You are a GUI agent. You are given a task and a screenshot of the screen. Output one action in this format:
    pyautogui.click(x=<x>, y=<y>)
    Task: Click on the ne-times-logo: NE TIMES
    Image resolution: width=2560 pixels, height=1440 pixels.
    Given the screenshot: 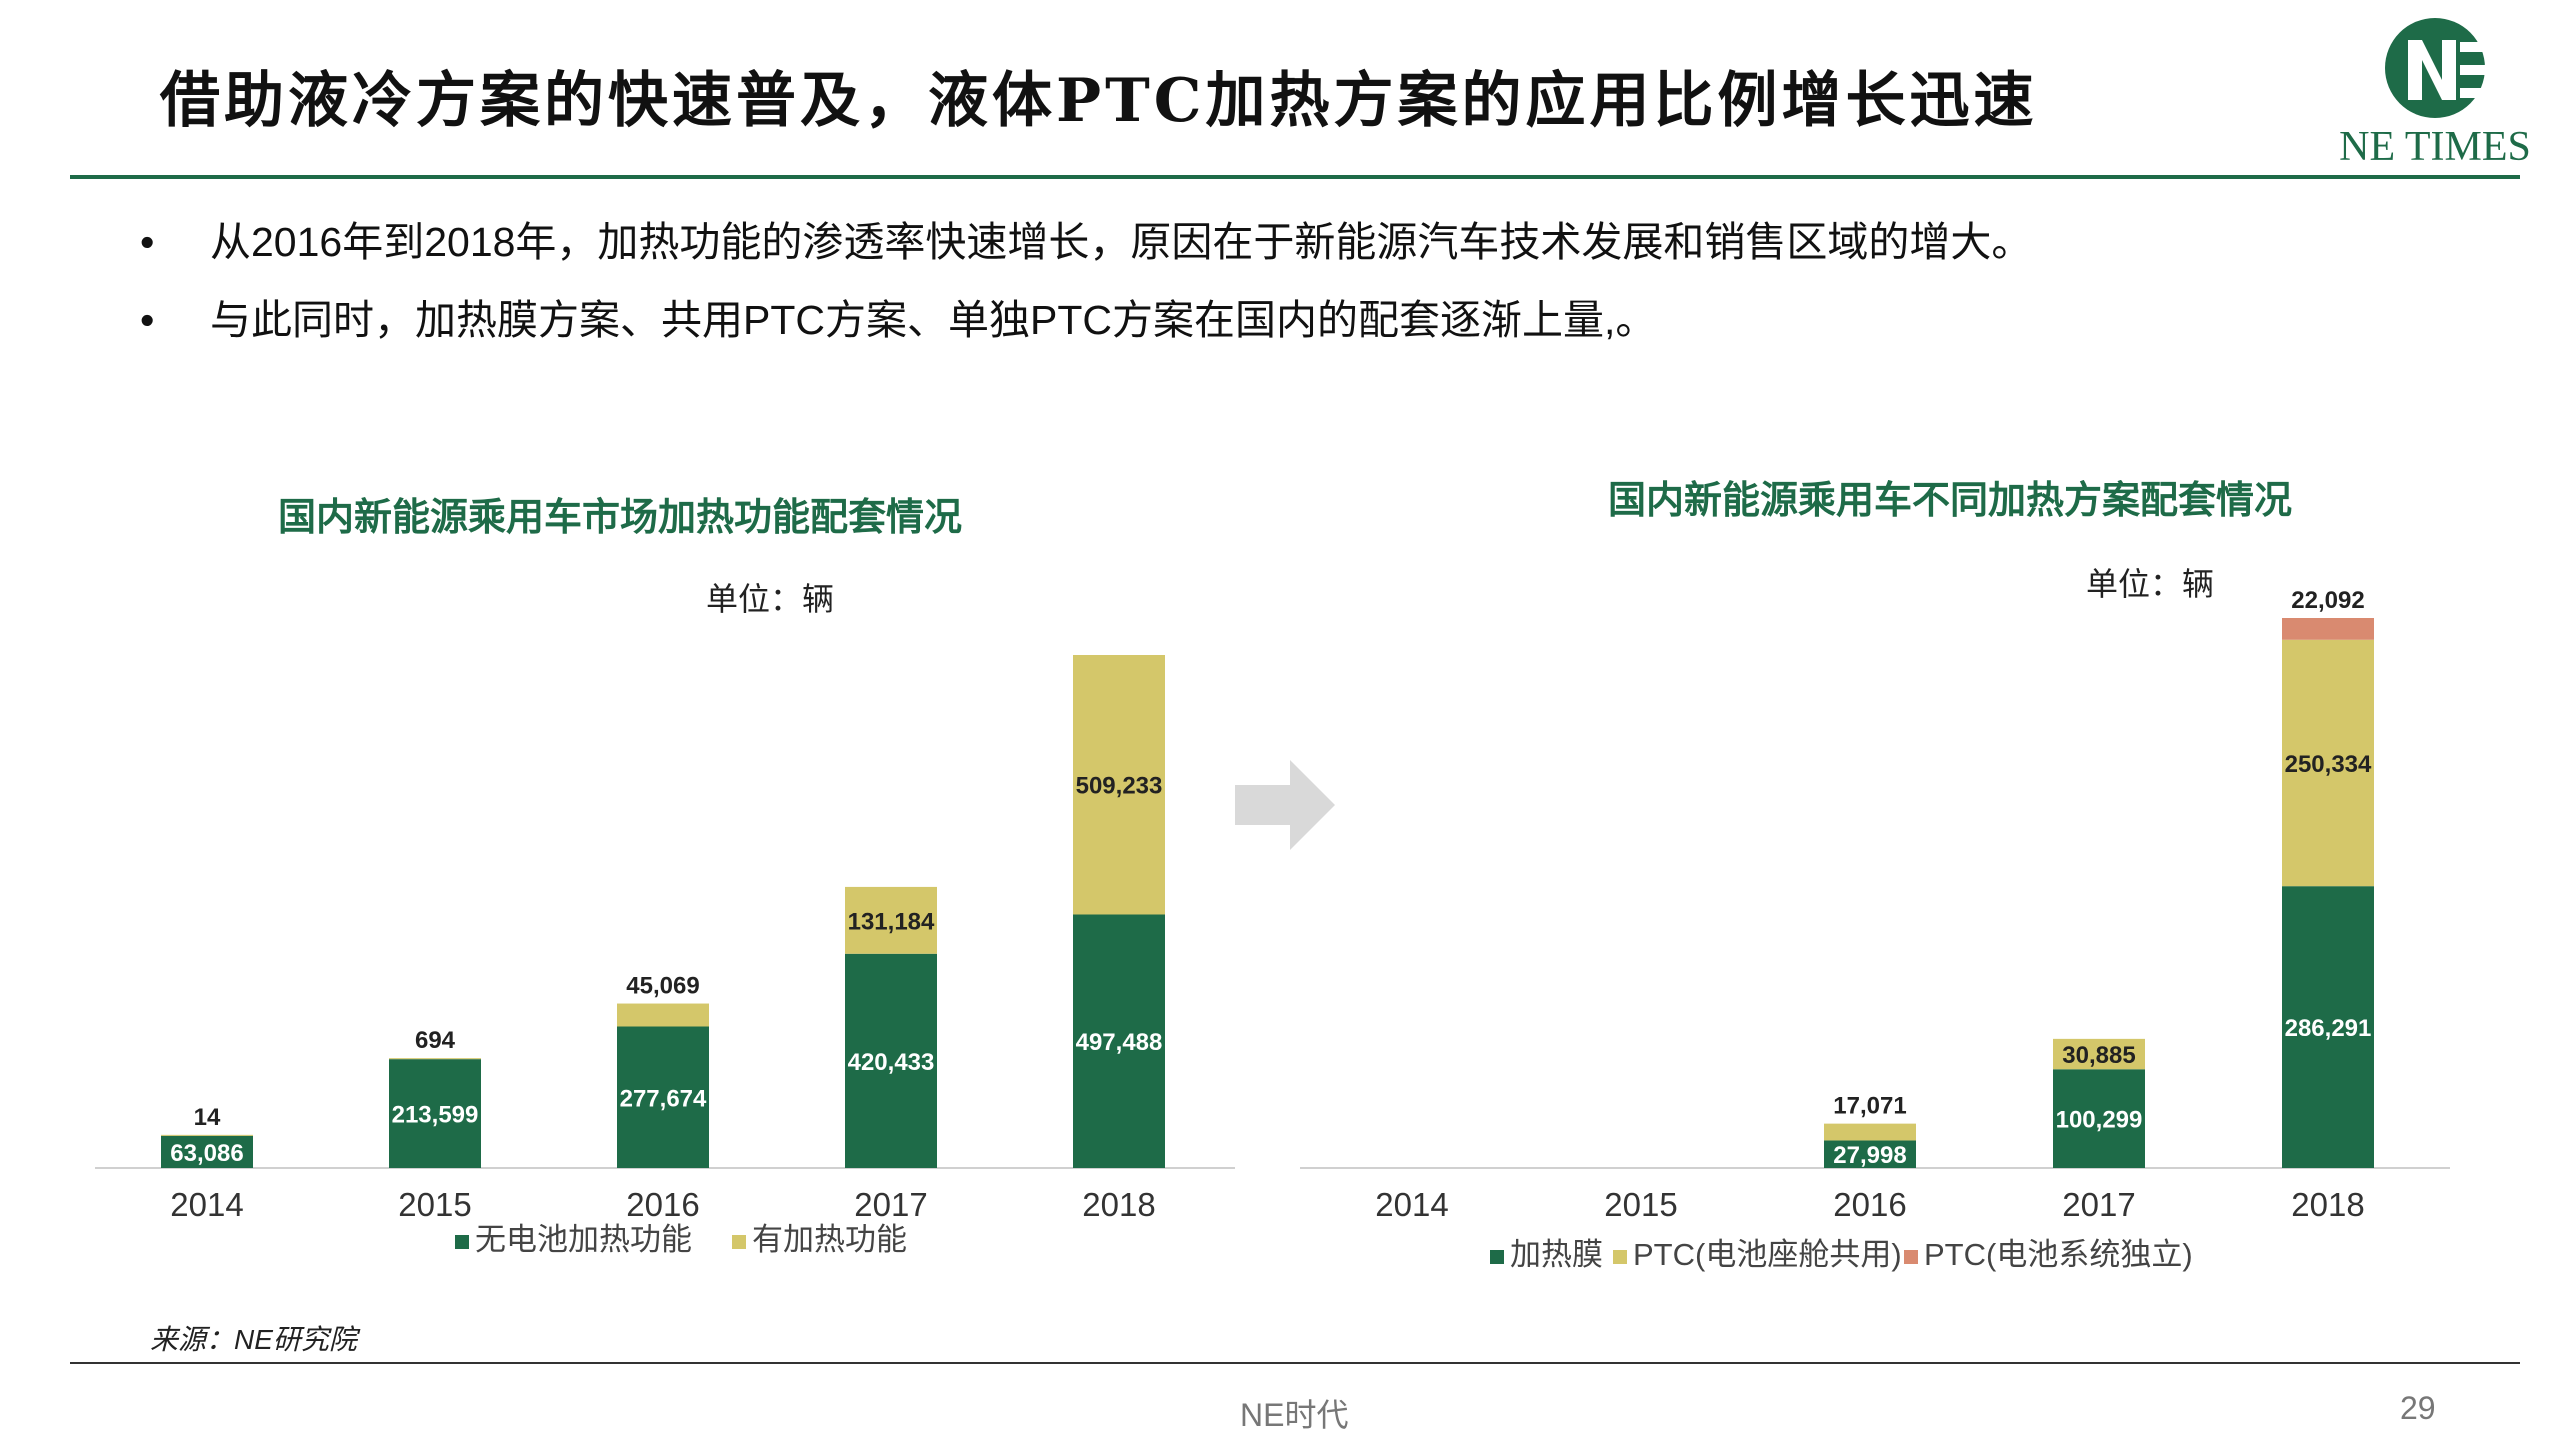 What is the action you would take?
    pyautogui.click(x=2435, y=94)
    